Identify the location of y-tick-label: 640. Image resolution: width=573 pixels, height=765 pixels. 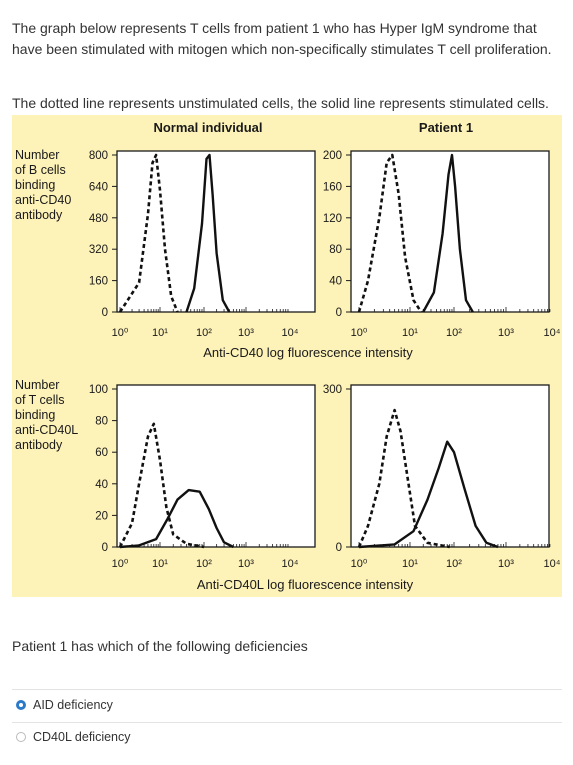
(98, 187).